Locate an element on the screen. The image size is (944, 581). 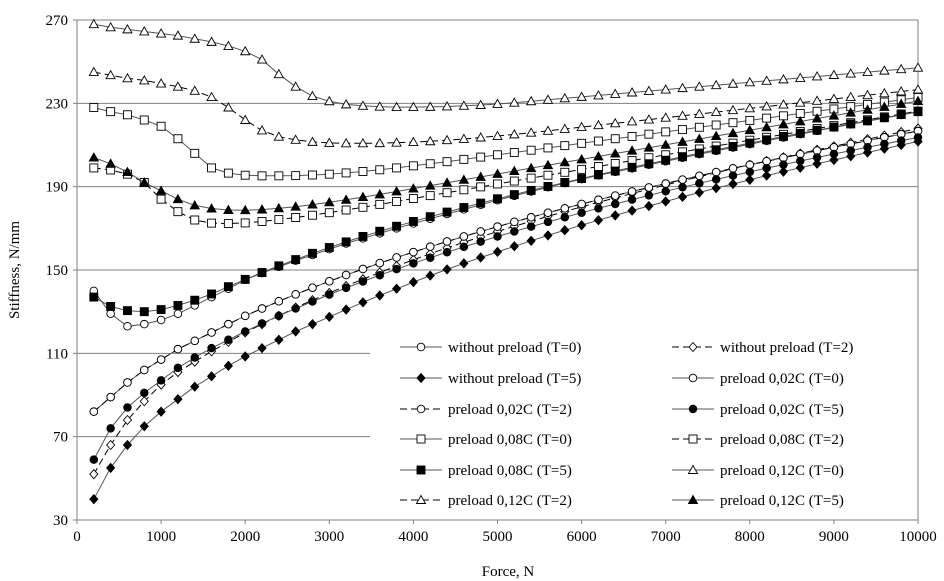
y-axis-label: Stiffness, N/mm is located at coordinates (15, 270).